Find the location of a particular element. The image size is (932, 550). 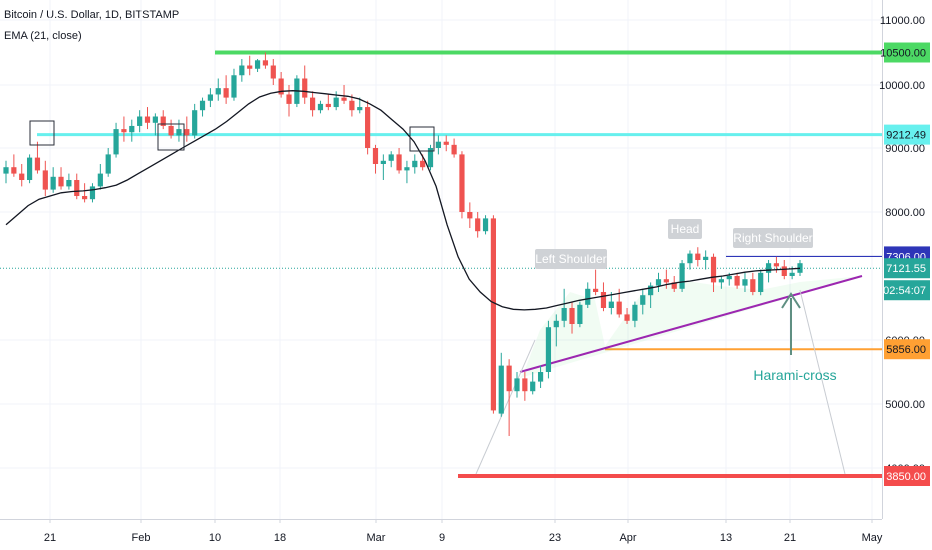

time-axis-label: 23 is located at coordinates (555, 538).